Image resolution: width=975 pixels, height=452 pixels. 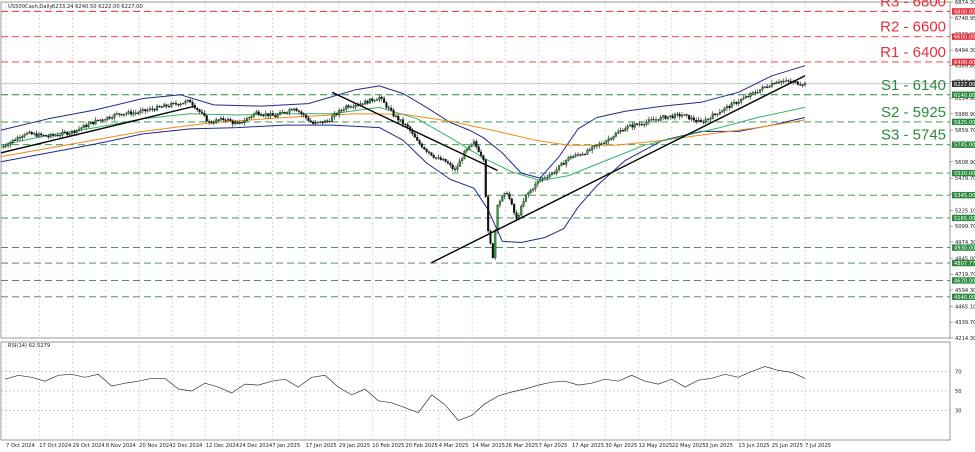 I want to click on level-tag-r1: 6400.00, so click(x=964, y=63).